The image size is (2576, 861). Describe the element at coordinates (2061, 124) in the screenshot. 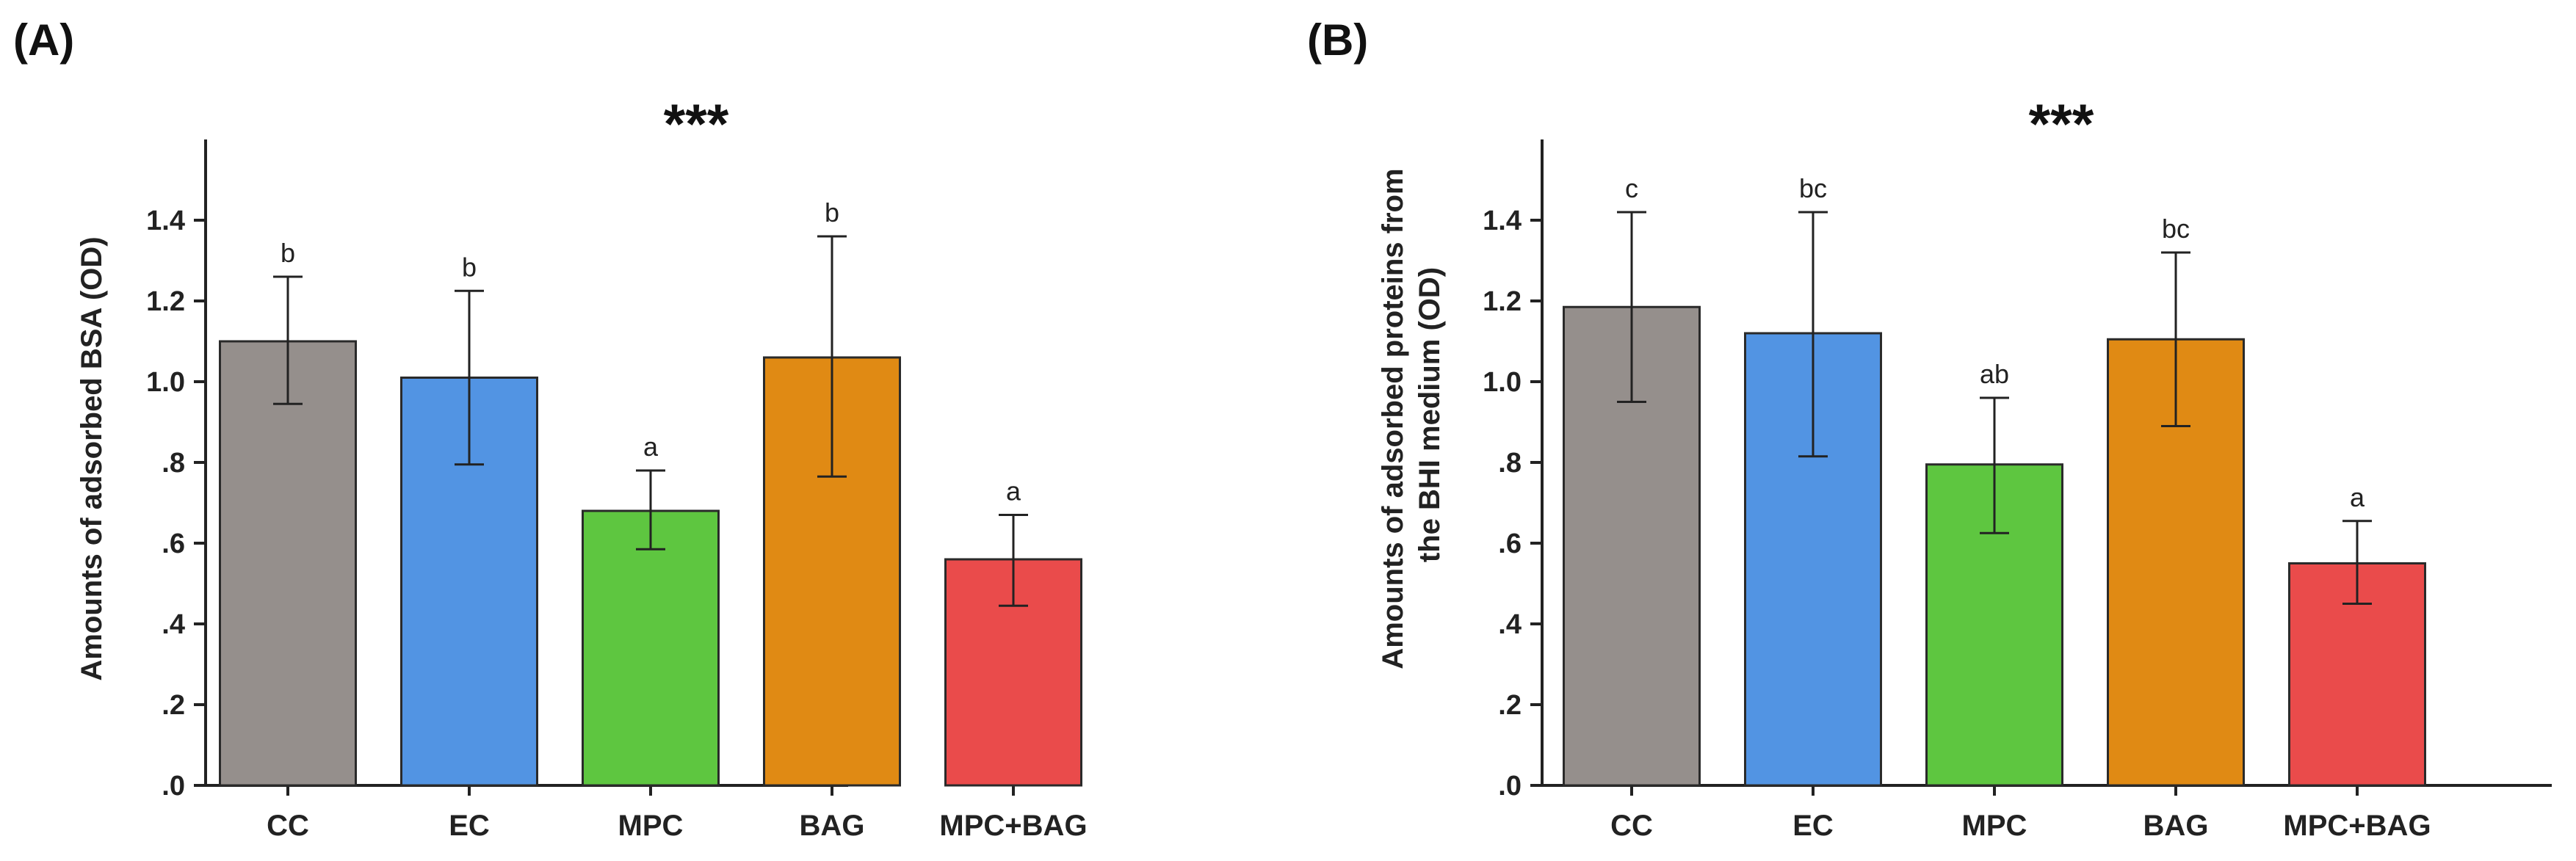

I see `significance-stars-b: ***` at that location.